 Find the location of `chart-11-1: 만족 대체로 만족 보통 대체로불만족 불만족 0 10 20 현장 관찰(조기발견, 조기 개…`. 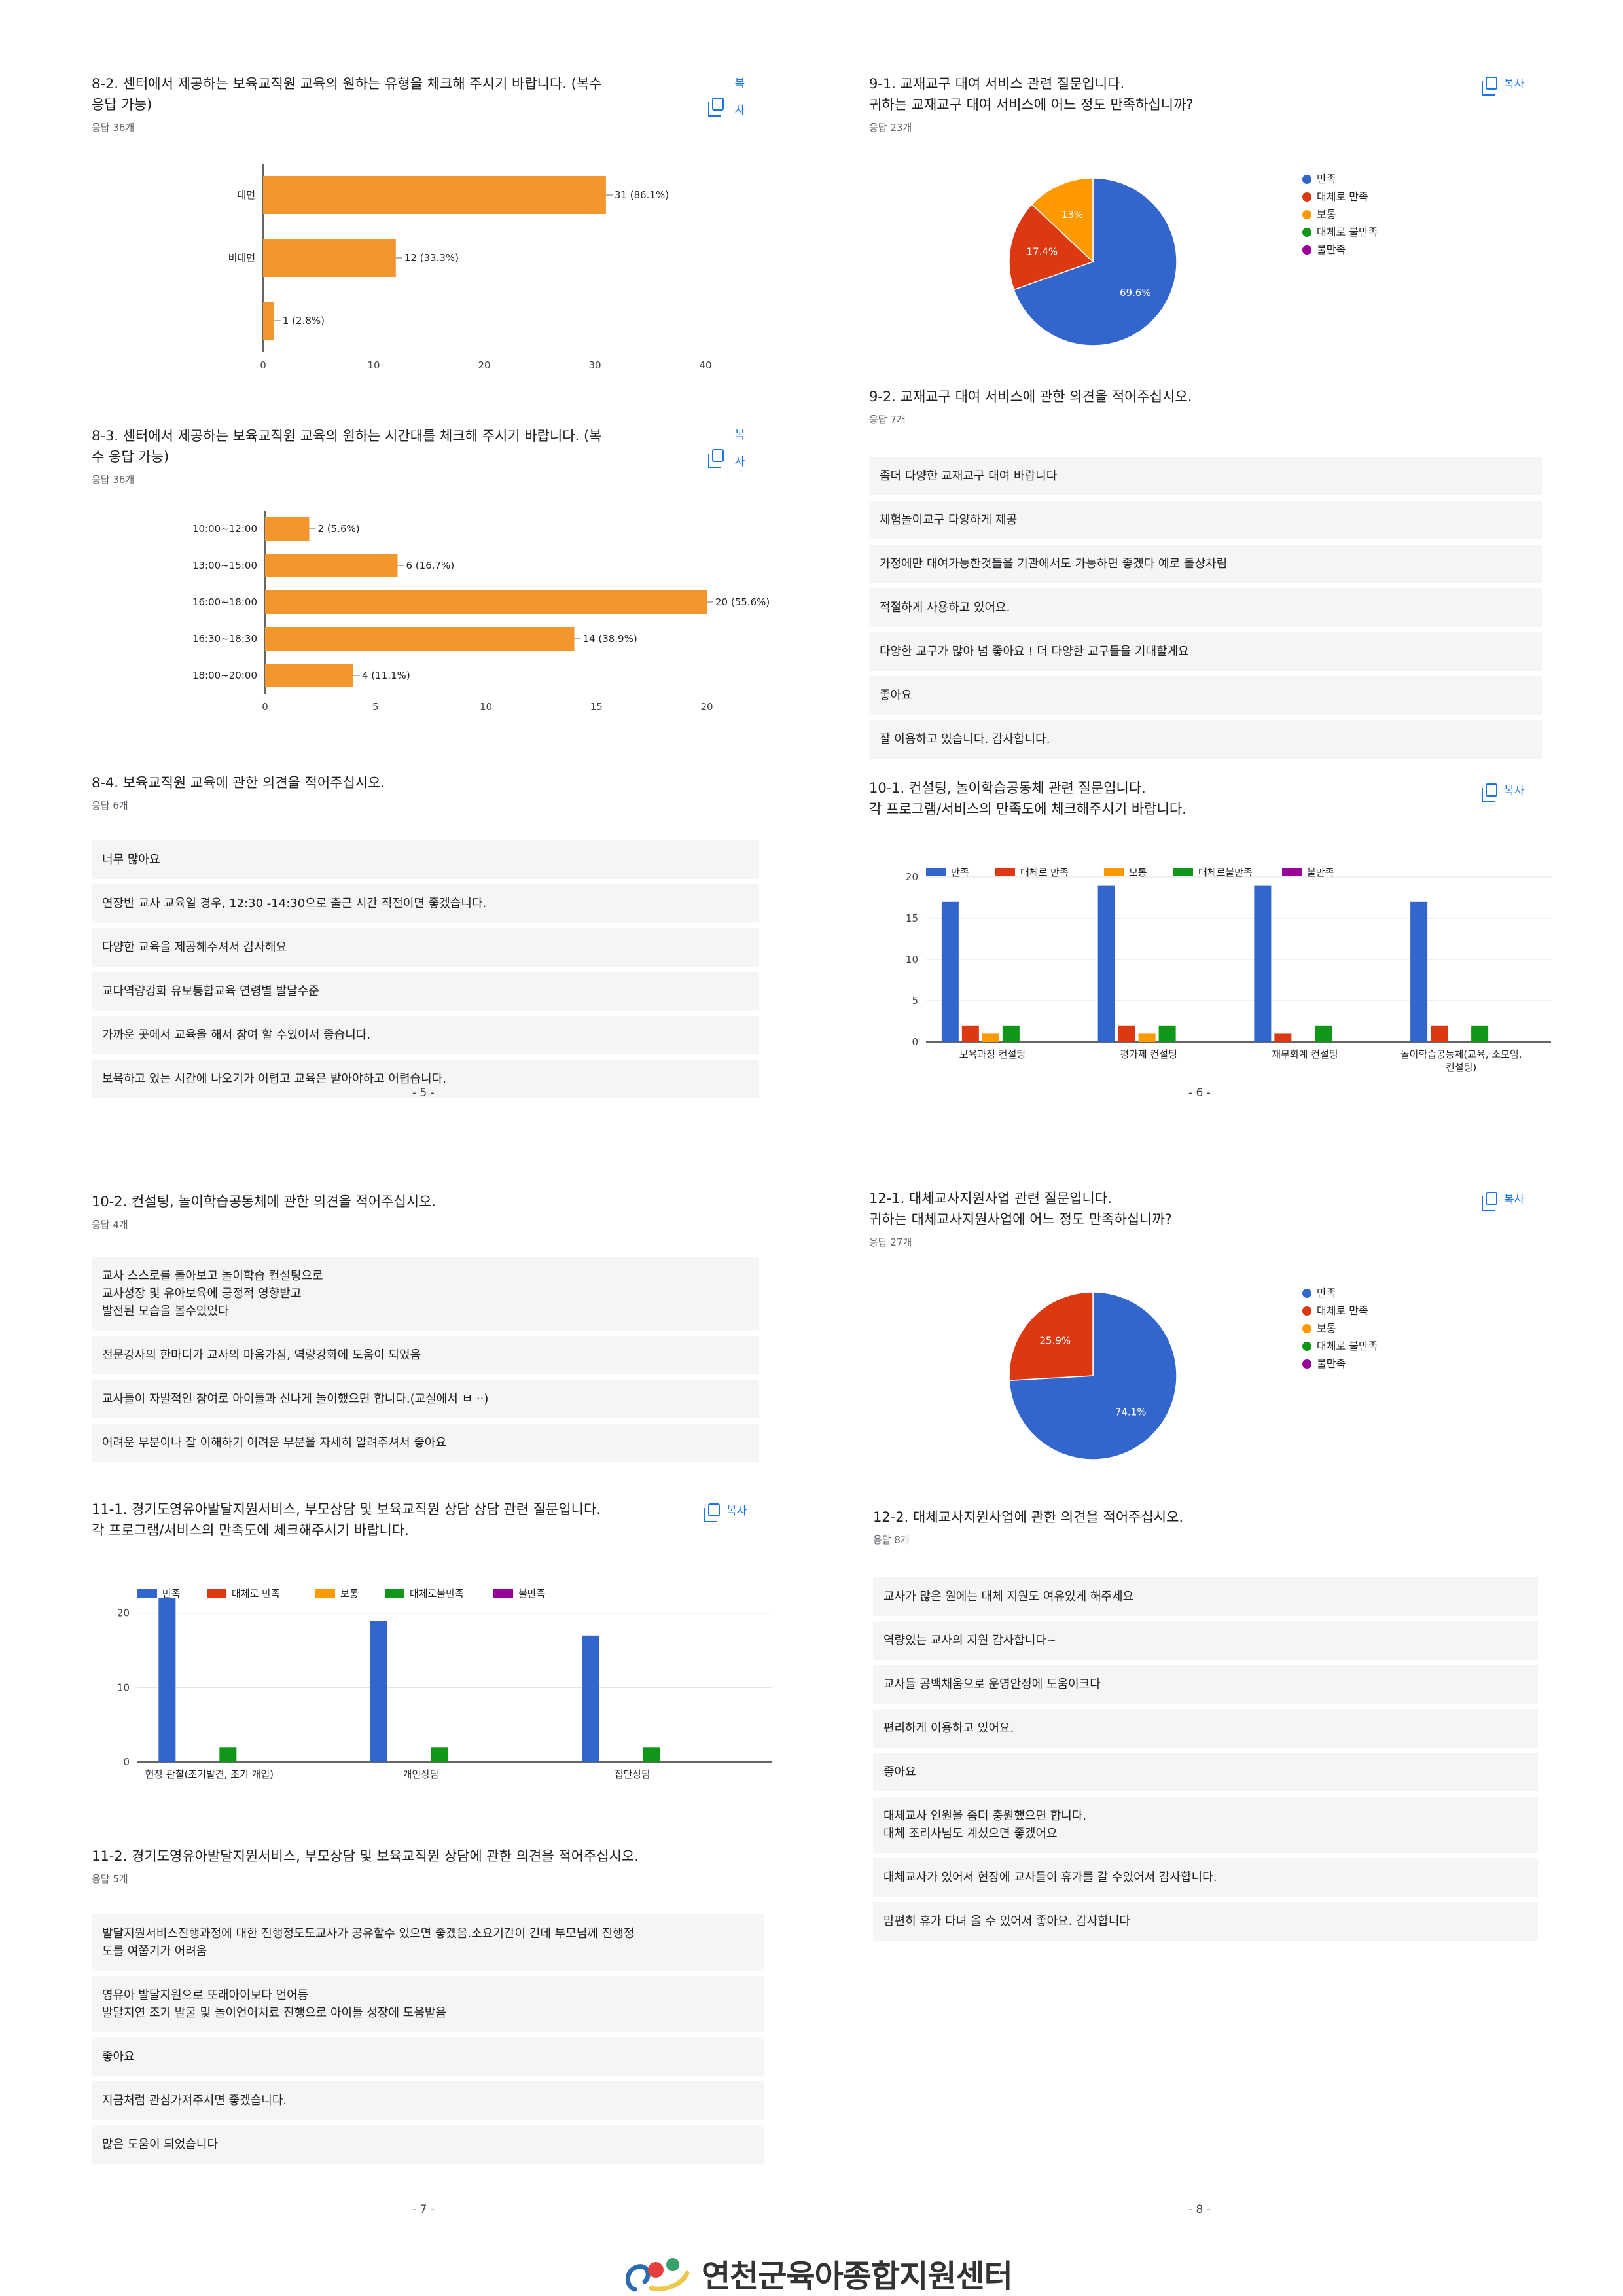

chart-11-1: 만족 대체로 만족 보통 대체로불만족 불만족 0 10 20 현장 관찰(조기발견, 조기 개… is located at coordinates (445, 1684).